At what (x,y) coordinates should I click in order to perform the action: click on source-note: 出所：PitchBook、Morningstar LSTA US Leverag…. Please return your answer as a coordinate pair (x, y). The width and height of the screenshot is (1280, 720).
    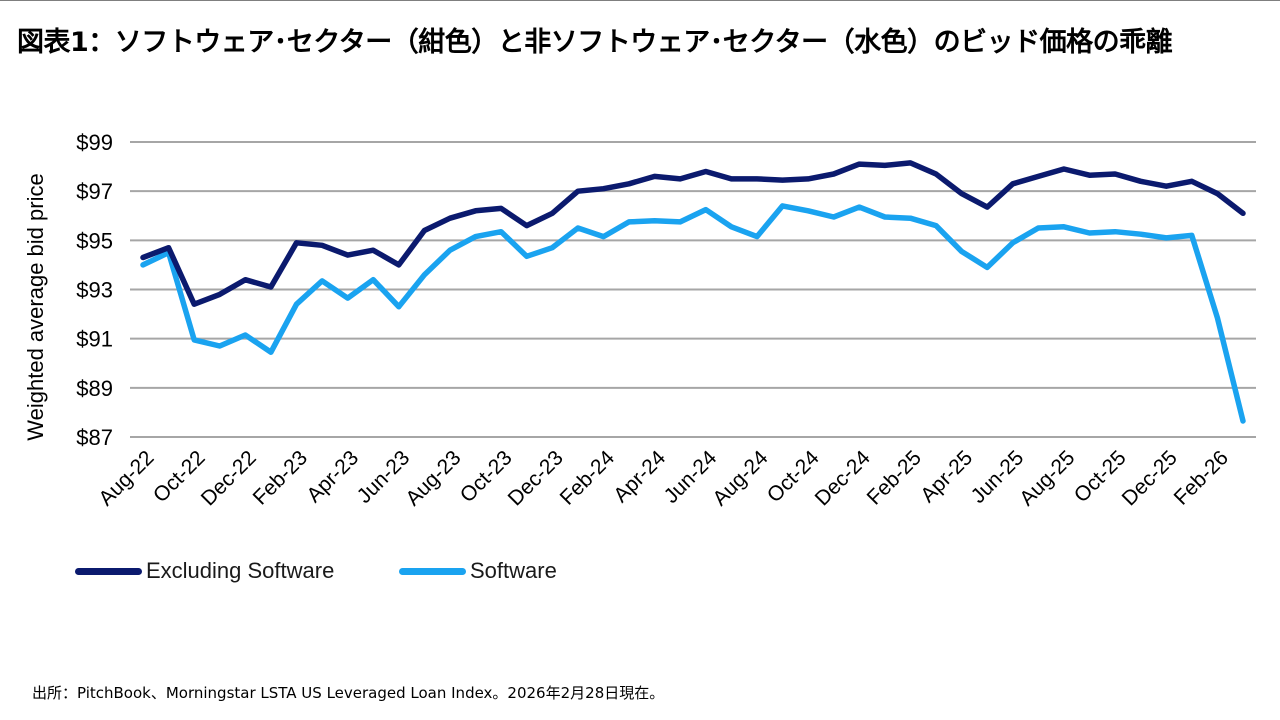
    Looking at the image, I should click on (348, 693).